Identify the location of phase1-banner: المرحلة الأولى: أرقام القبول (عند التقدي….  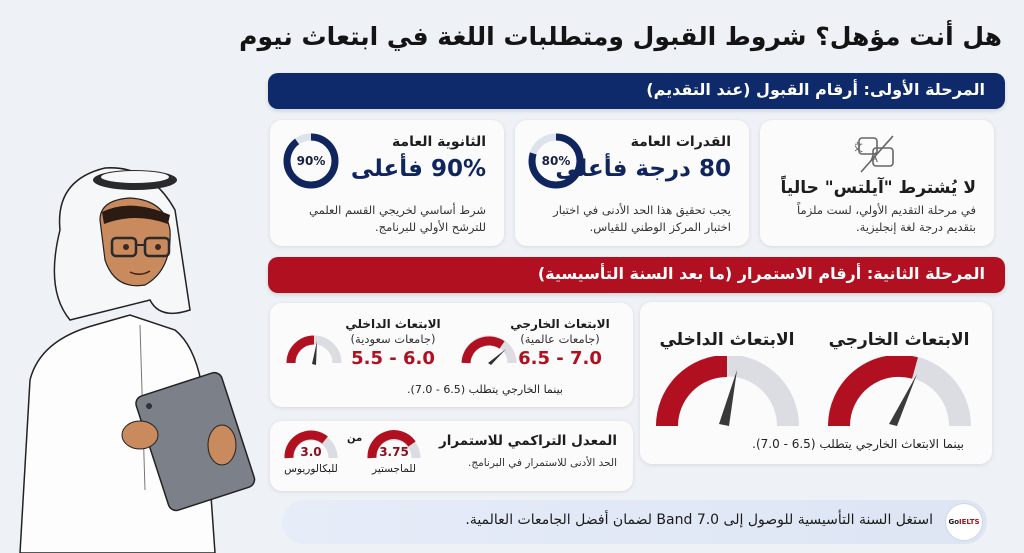
(636, 91).